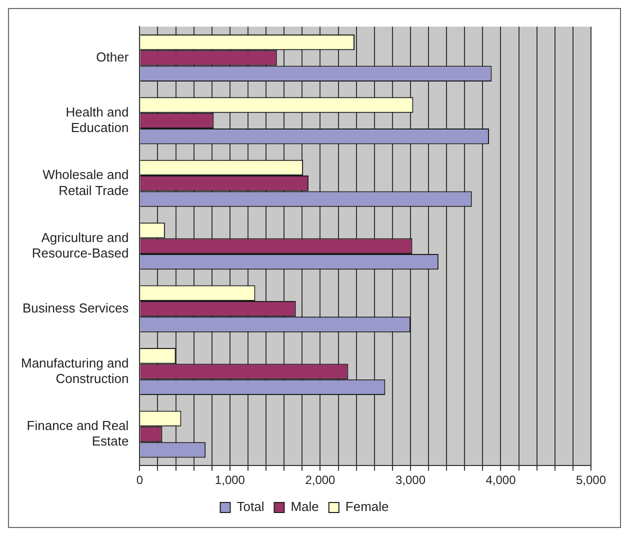 The height and width of the screenshot is (538, 629). I want to click on y-tick-label: Manufacturing and Construction, so click(74, 370).